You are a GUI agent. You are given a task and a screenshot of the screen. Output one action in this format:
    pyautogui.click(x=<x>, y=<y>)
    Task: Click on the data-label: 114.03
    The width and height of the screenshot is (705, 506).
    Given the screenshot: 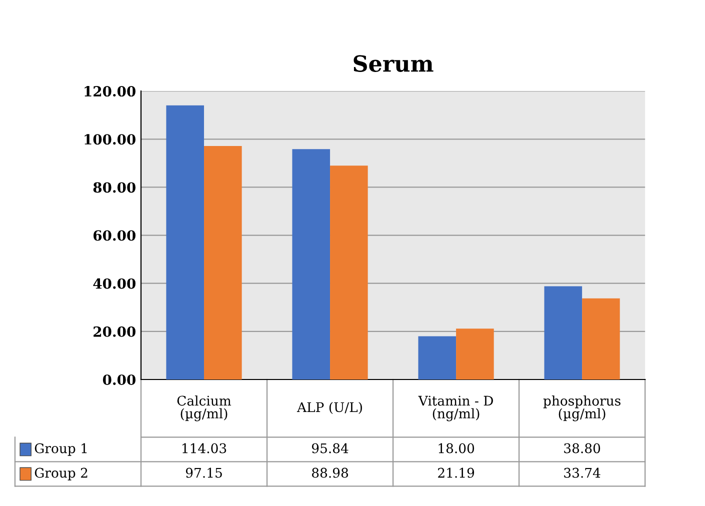 What is the action you would take?
    pyautogui.click(x=204, y=448)
    